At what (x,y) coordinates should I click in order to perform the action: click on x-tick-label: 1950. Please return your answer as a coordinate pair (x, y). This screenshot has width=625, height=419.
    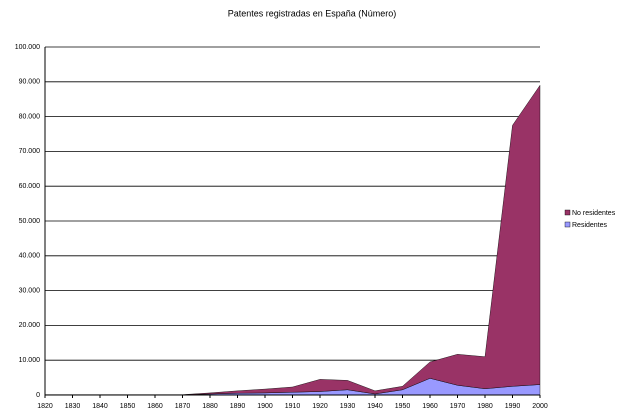
    Looking at the image, I should click on (403, 406).